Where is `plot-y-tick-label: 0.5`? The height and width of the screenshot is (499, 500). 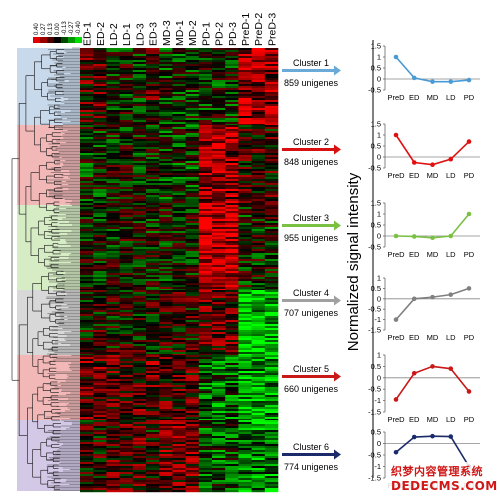
plot-y-tick-label: 0.5 is located at coordinates (376, 366).